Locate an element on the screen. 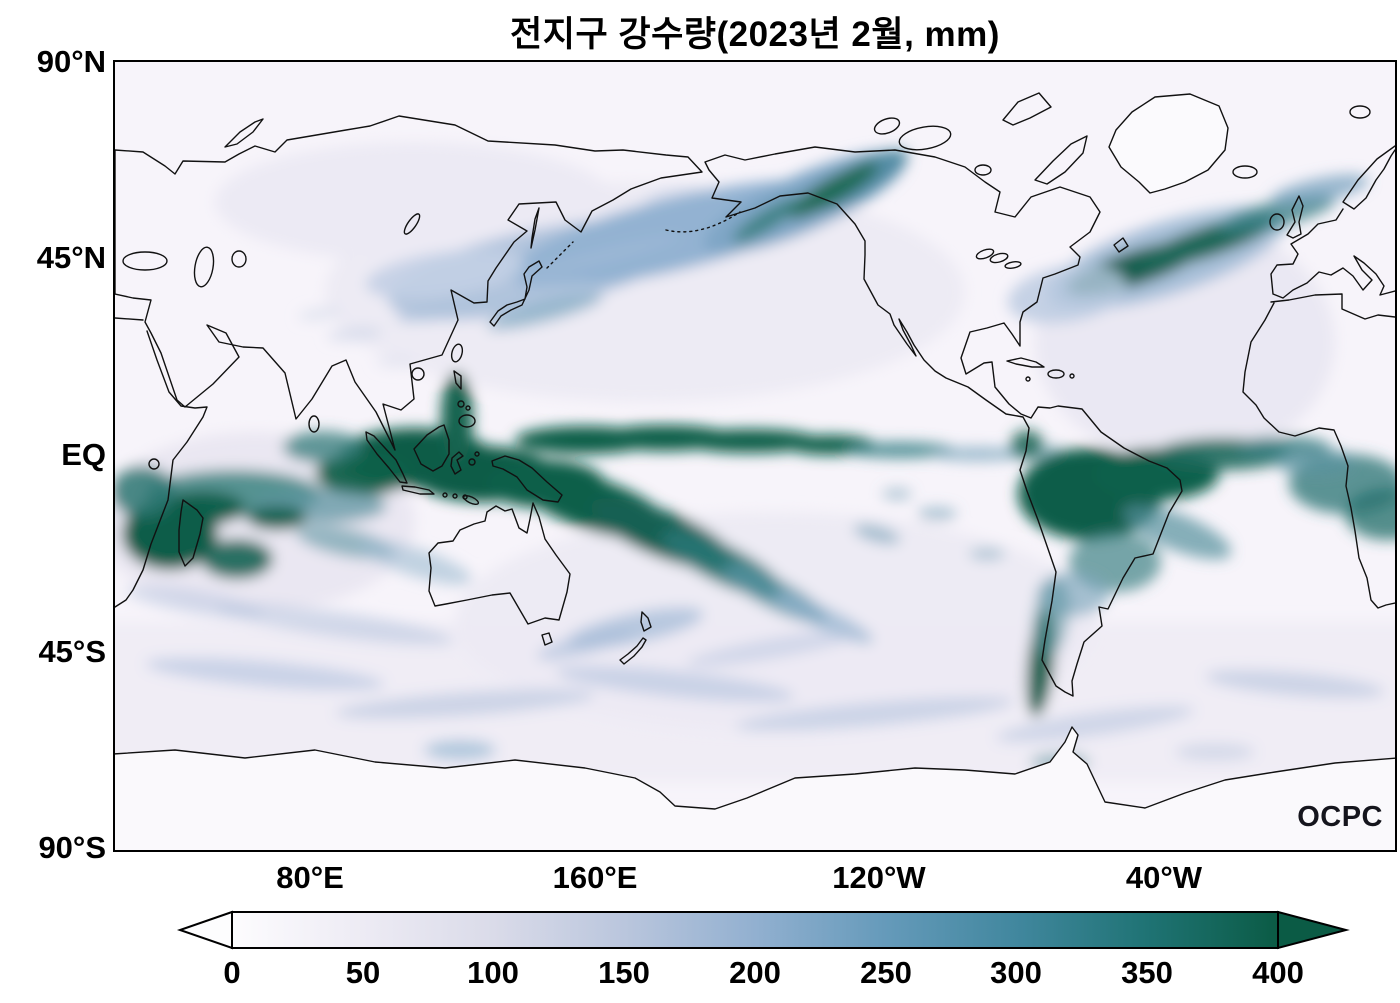  cb-tick-300: 300 is located at coordinates (1016, 972).